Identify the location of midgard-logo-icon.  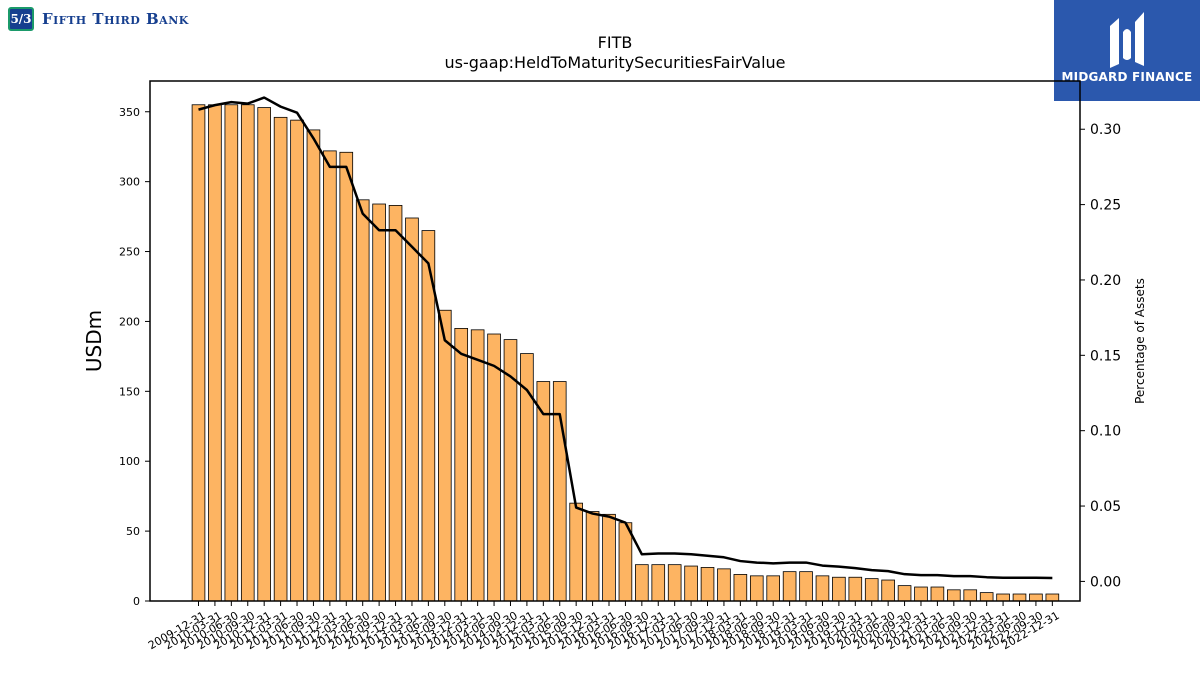
(1127, 40).